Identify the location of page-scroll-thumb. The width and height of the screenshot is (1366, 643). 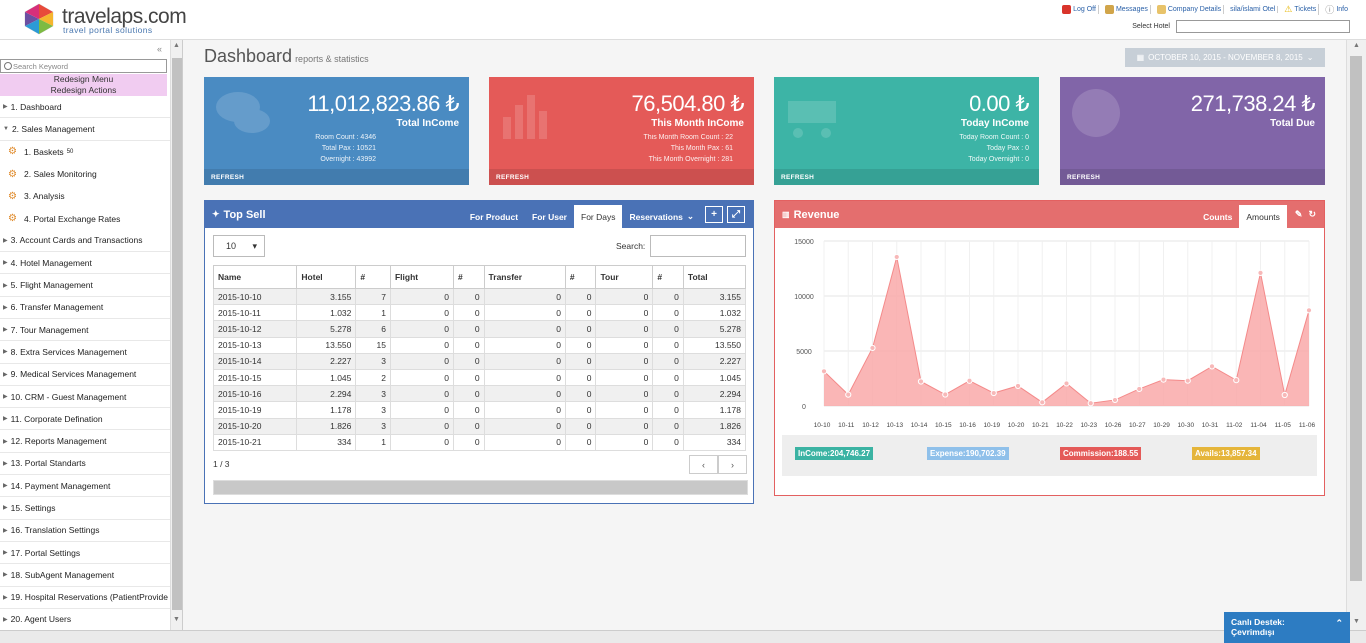
(1356, 318).